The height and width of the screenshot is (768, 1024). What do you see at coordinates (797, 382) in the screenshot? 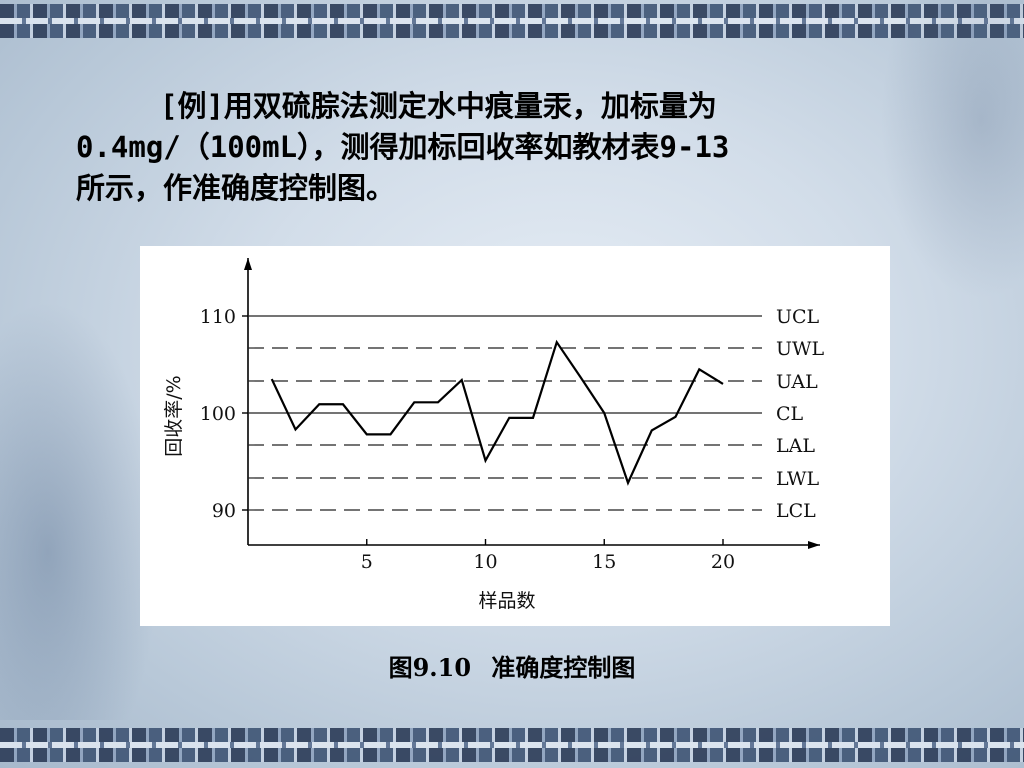
I see `control-label-ual: UAL` at bounding box center [797, 382].